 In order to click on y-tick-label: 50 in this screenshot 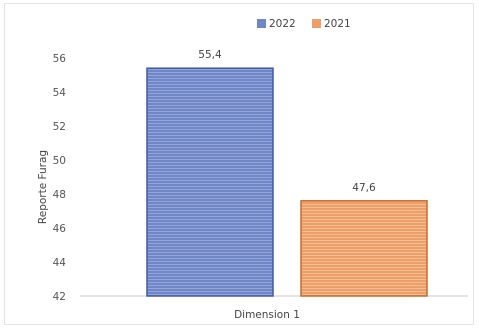, I will do `click(59, 161)`.